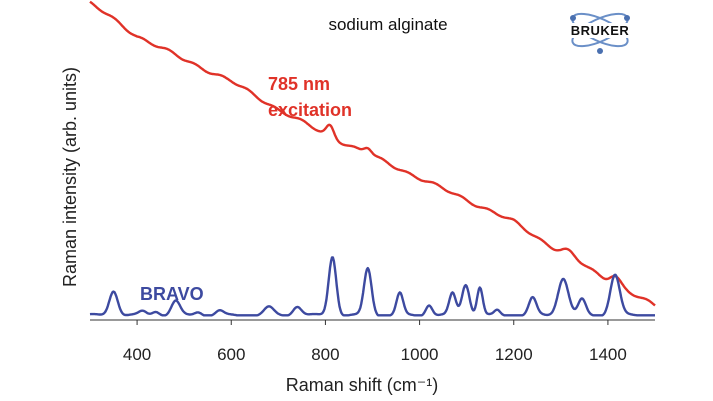 The image size is (713, 401). What do you see at coordinates (372, 286) in the screenshot?
I see `series-line-blue-bravo` at bounding box center [372, 286].